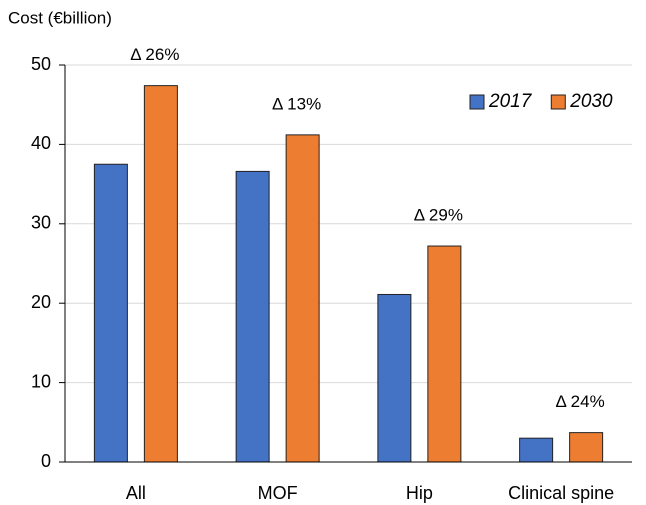  I want to click on annotation: Δ 26%, so click(154, 54).